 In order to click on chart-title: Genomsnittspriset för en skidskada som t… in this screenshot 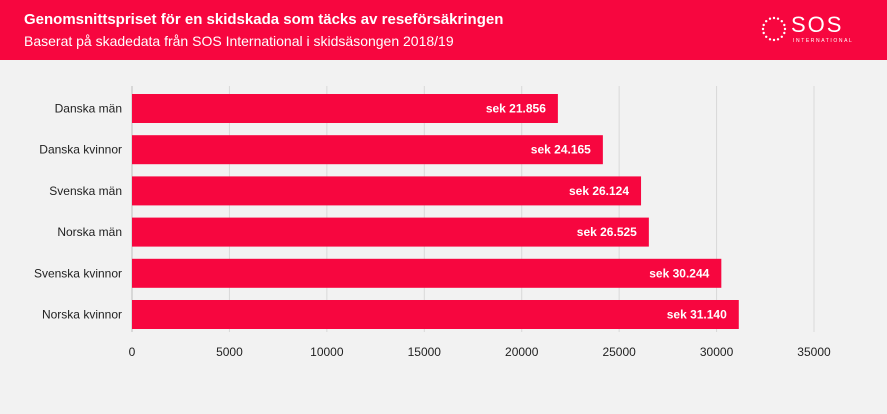, I will do `click(264, 19)`.